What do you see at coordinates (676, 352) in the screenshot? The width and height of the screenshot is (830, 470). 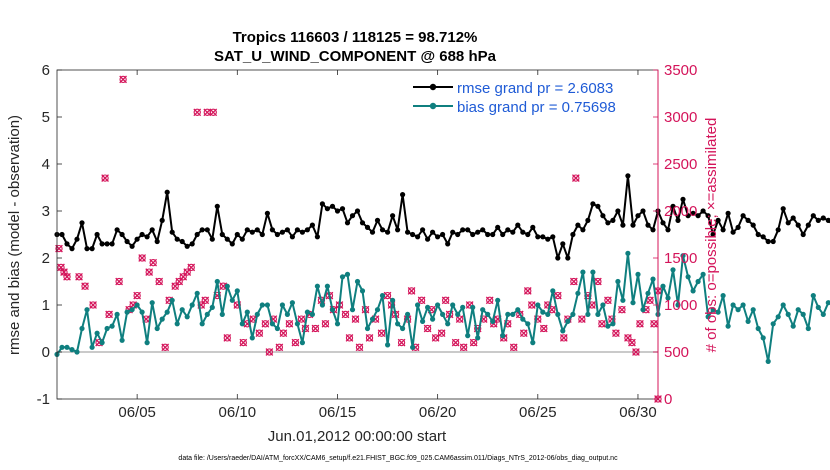 I see `right-y-tick-label: 500` at bounding box center [676, 352].